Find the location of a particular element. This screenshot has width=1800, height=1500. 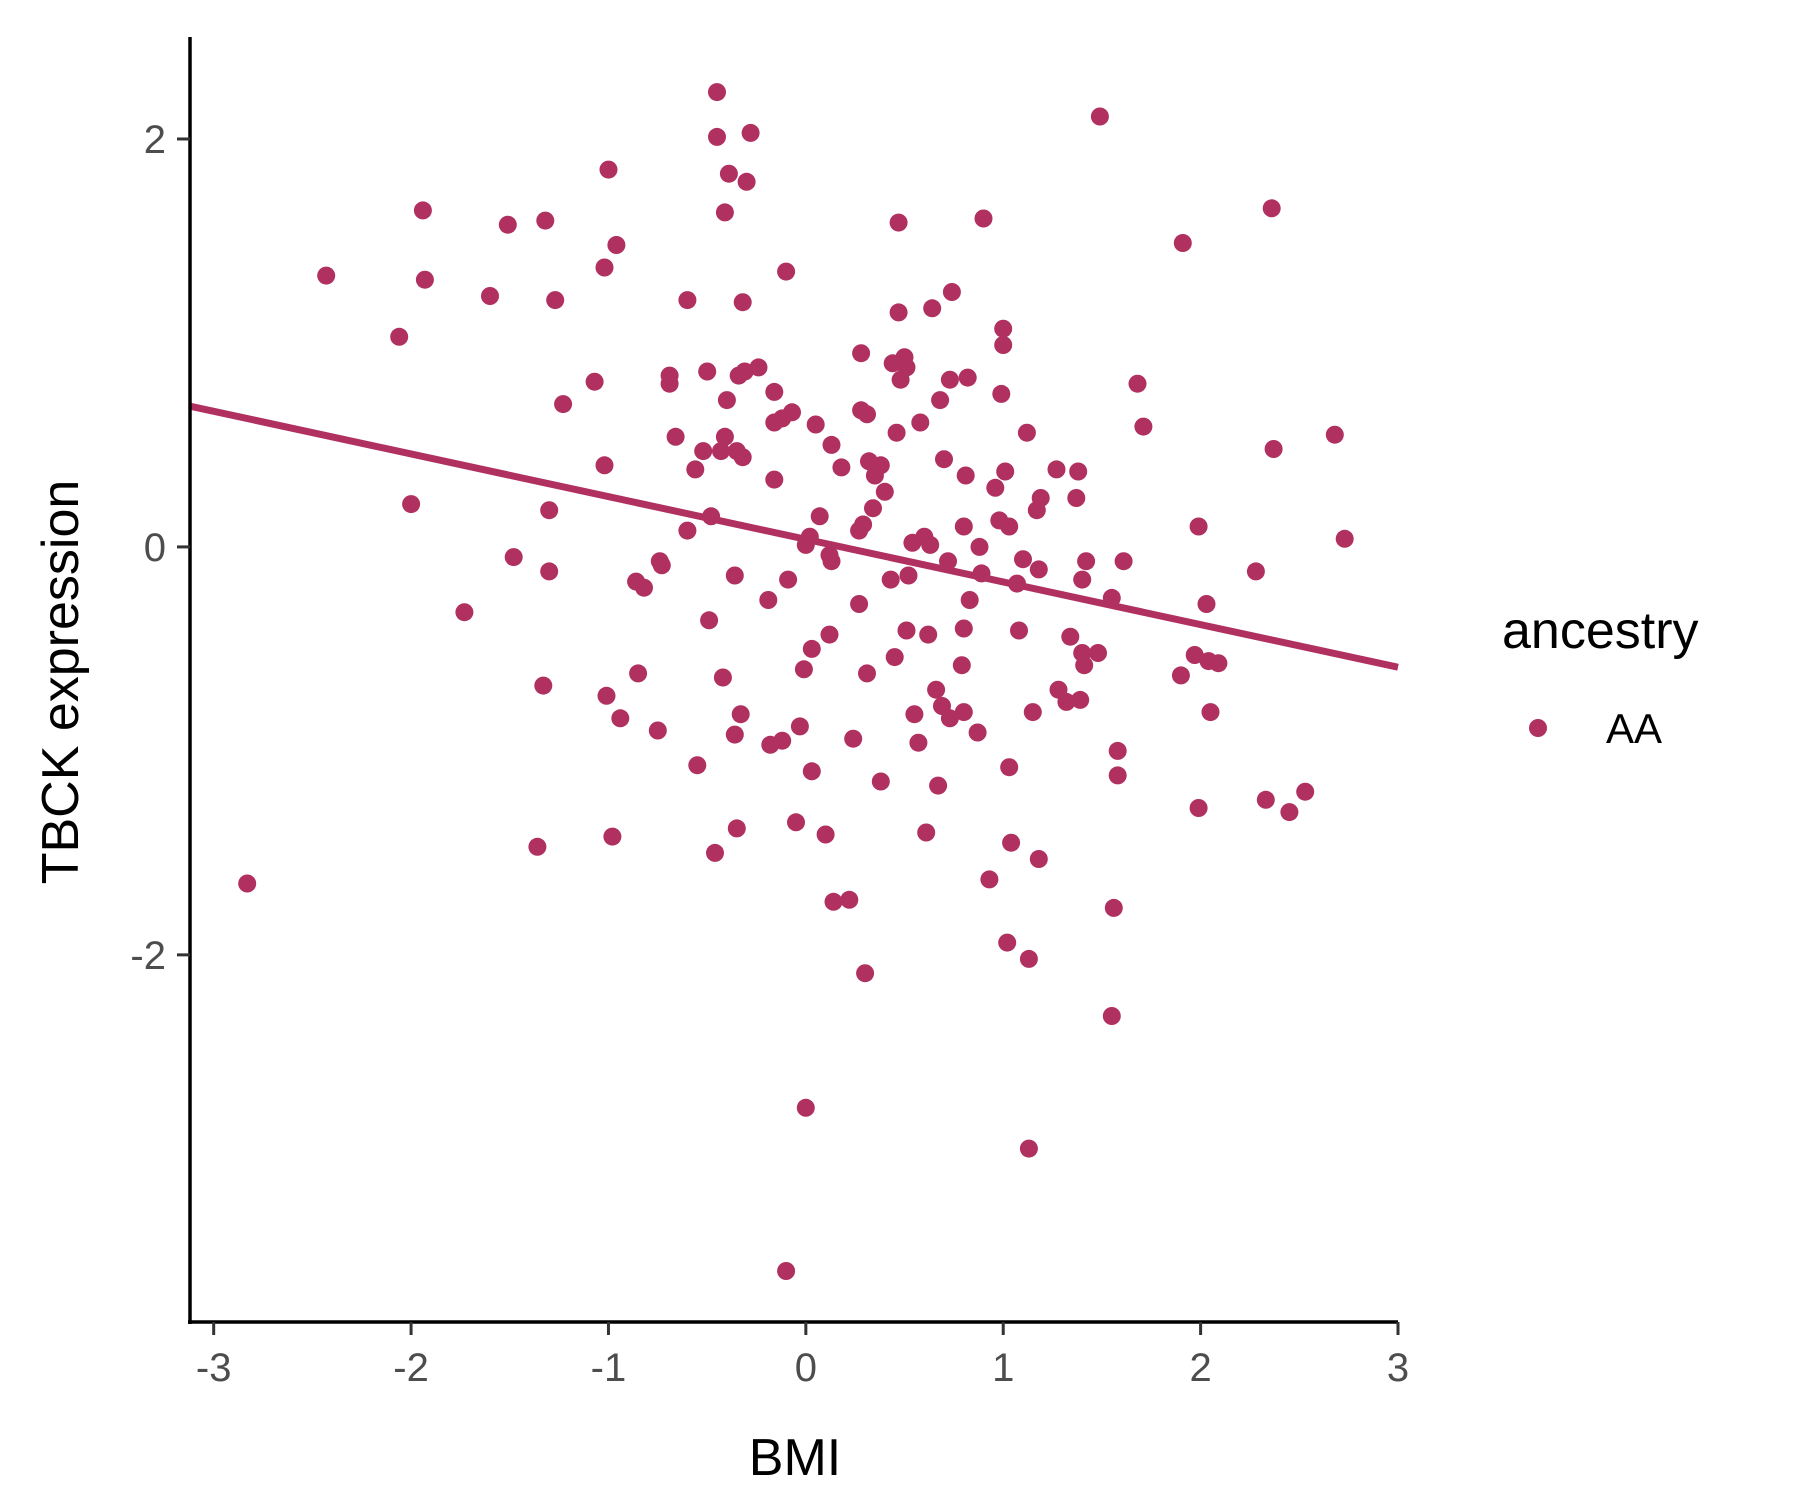

x-axis-title: BMI is located at coordinates (795, 1458).